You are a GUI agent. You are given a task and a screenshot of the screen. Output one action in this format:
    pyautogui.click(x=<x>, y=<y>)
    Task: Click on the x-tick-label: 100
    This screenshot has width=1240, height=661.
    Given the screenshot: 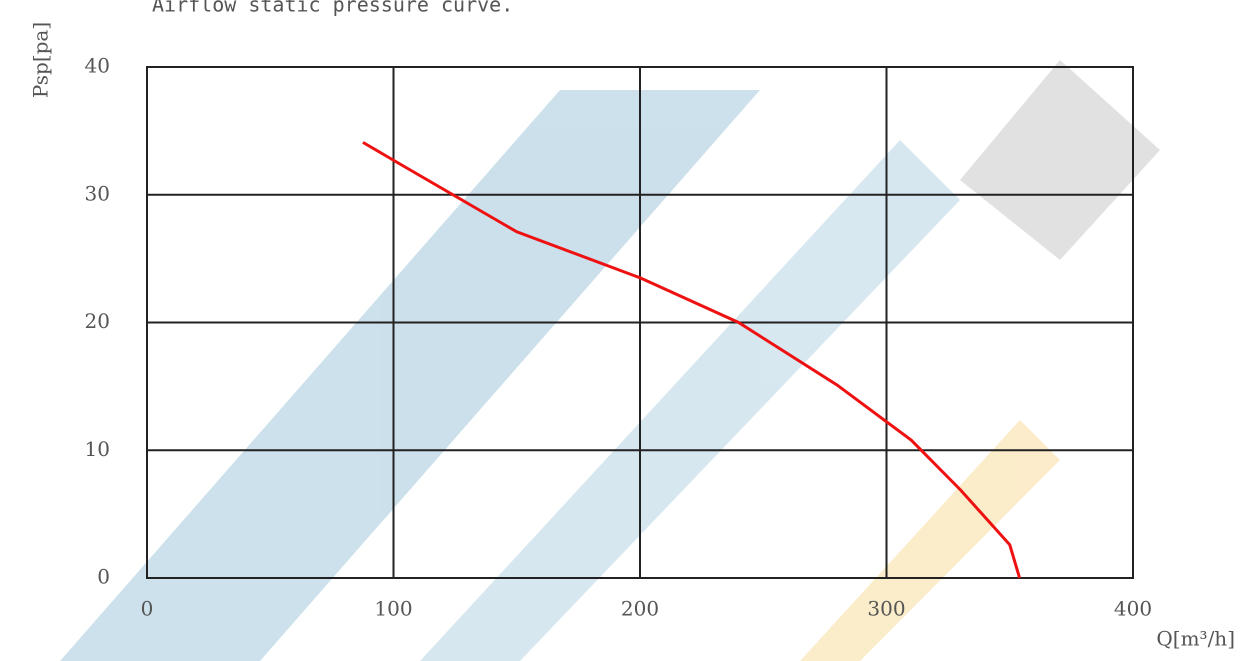 What is the action you would take?
    pyautogui.click(x=393, y=609)
    